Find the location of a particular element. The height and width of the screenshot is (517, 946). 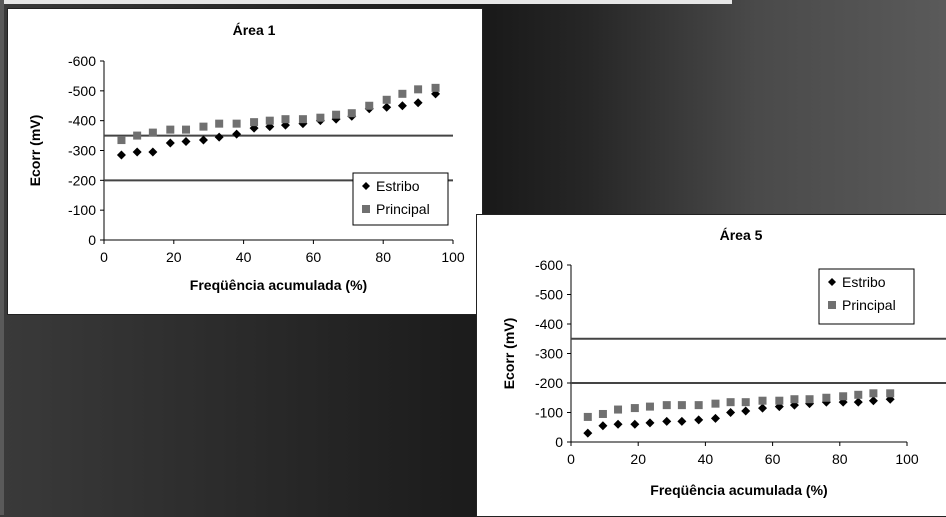

chart-title: Área 1 is located at coordinates (254, 30).